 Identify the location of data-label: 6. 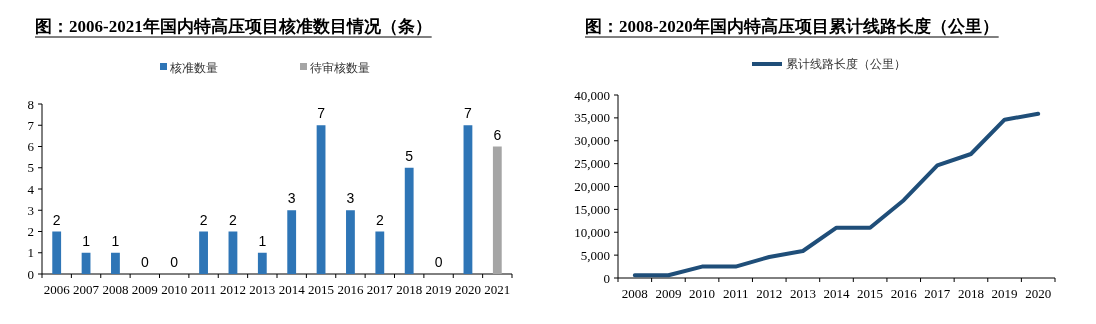
(497, 134).